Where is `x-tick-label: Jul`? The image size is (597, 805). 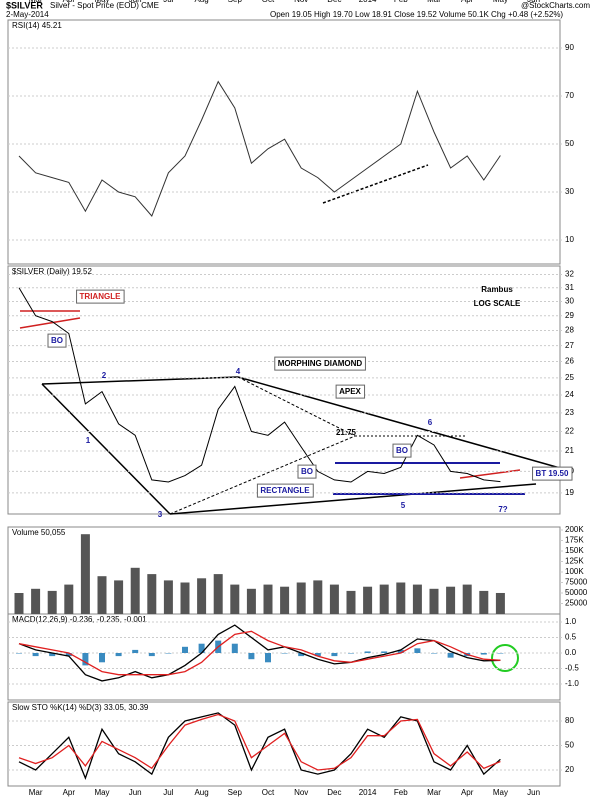
x-tick-label: Jul is located at coordinates (168, 792).